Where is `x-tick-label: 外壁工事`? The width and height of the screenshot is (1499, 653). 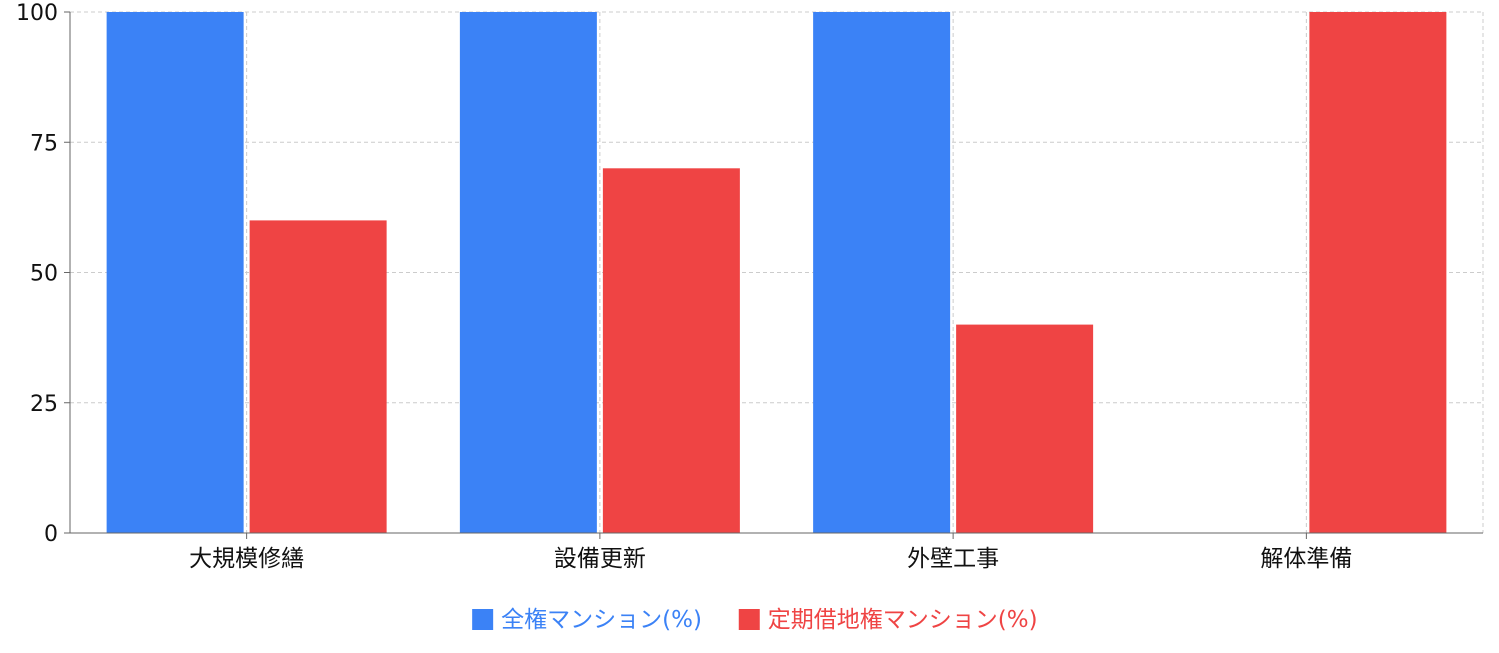
x-tick-label: 外壁工事 is located at coordinates (953, 559).